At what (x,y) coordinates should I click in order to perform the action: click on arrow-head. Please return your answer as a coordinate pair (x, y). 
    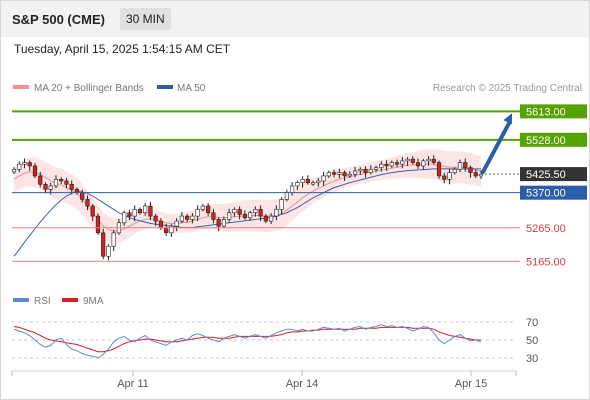
    Looking at the image, I should click on (507, 119).